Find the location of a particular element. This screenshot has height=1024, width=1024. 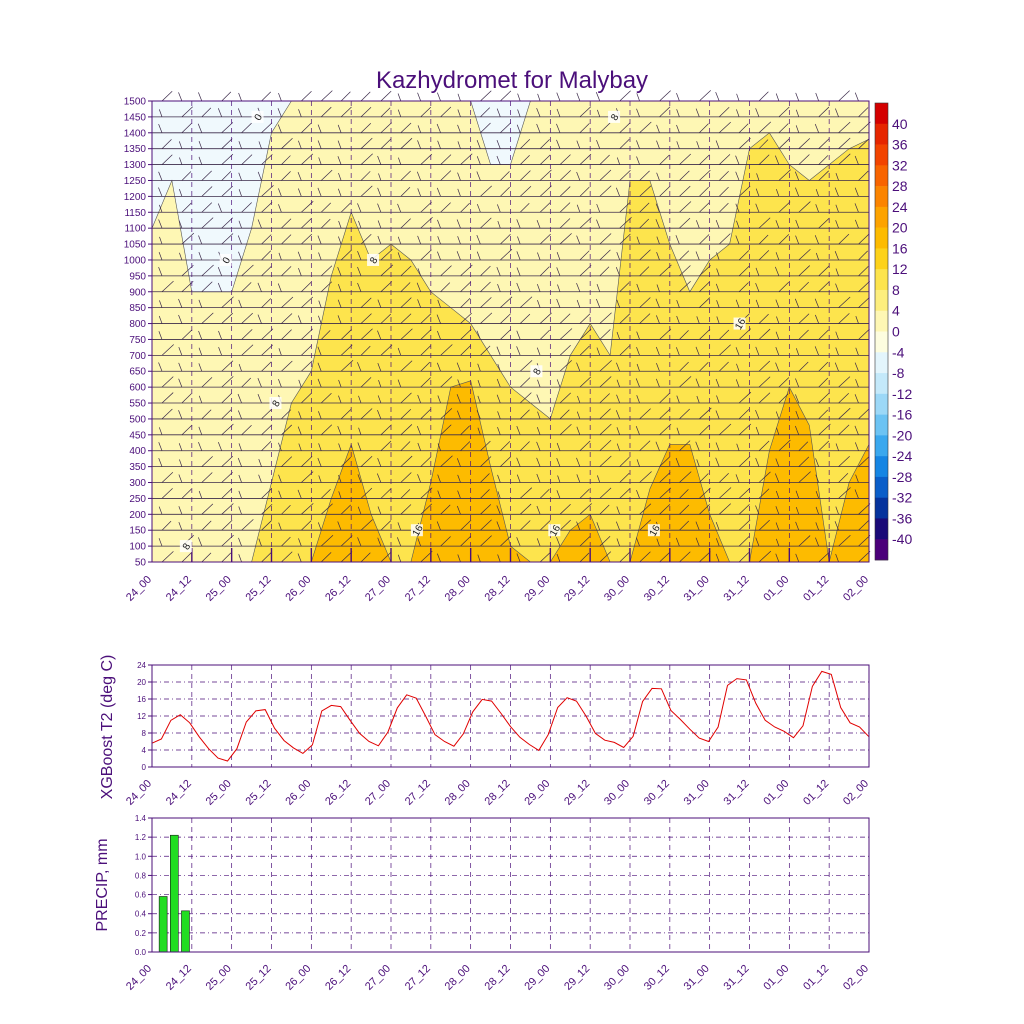

y-tick-label: 550 is located at coordinates (137, 404).